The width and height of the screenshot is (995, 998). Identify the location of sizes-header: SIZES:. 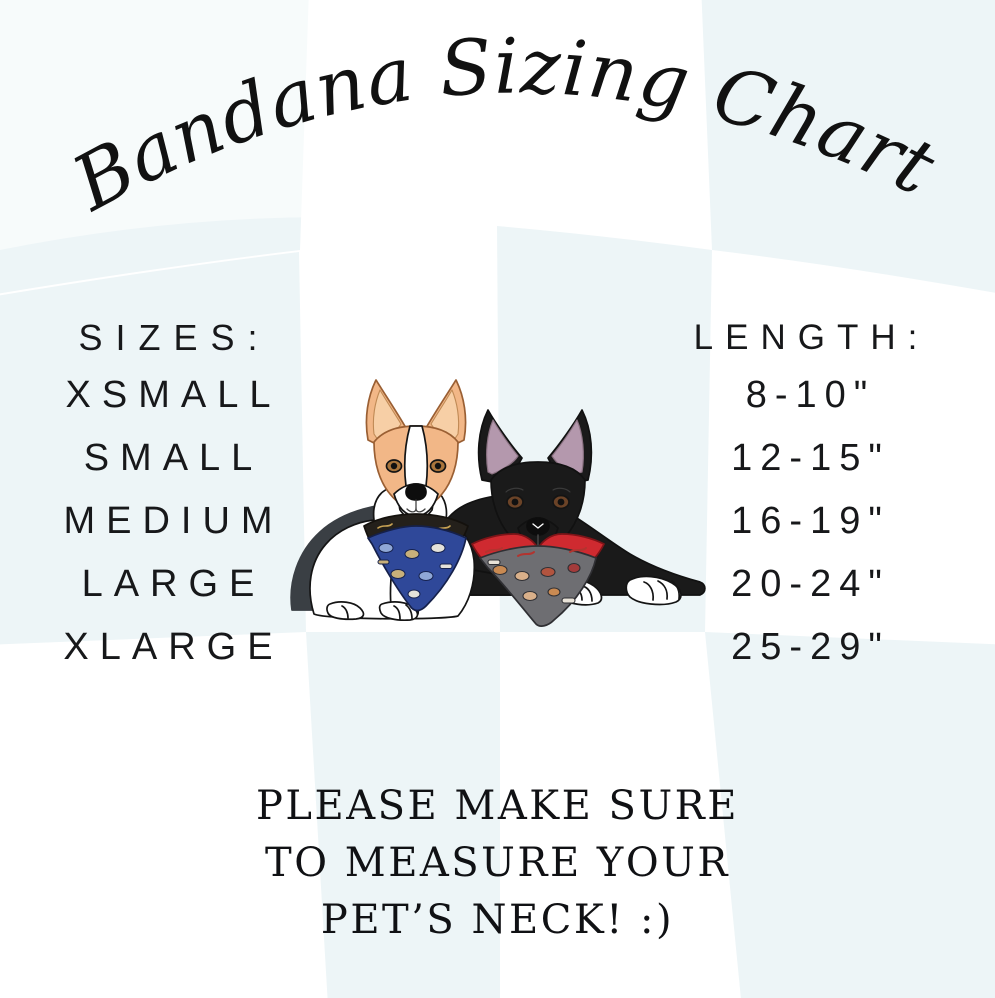
(174, 337).